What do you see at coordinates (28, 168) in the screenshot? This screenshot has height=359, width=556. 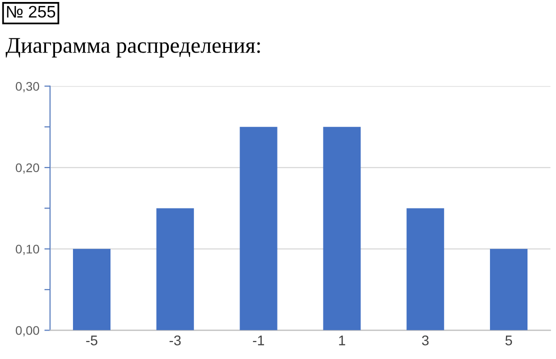 I see `y-tick-label: 0,20` at bounding box center [28, 168].